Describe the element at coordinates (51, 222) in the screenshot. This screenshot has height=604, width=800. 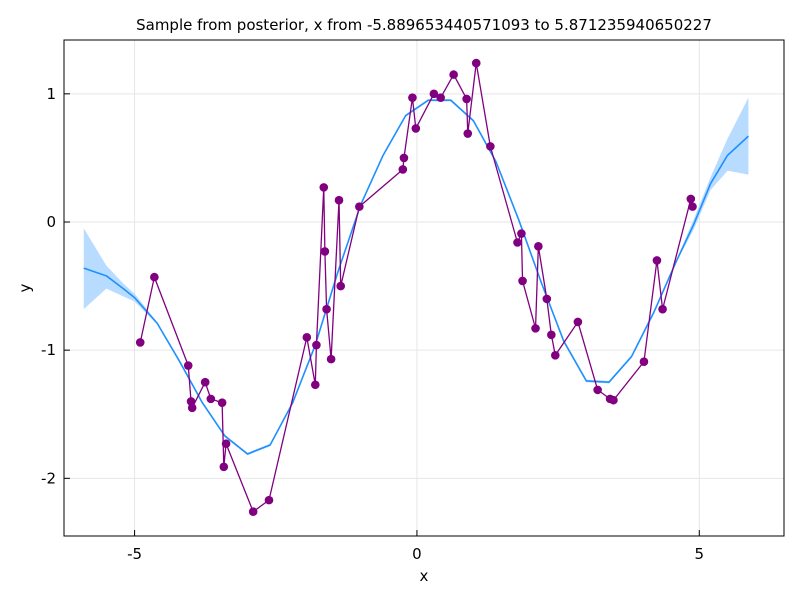
I see `y-tick-label: 0` at that location.